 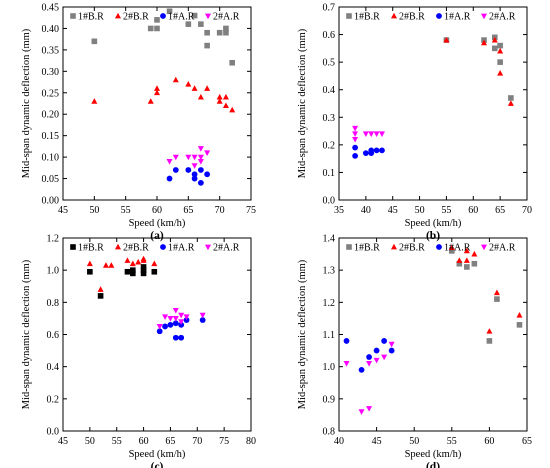 What do you see at coordinates (51, 8) in the screenshot?
I see `y-tick-label: 0.45` at bounding box center [51, 8].